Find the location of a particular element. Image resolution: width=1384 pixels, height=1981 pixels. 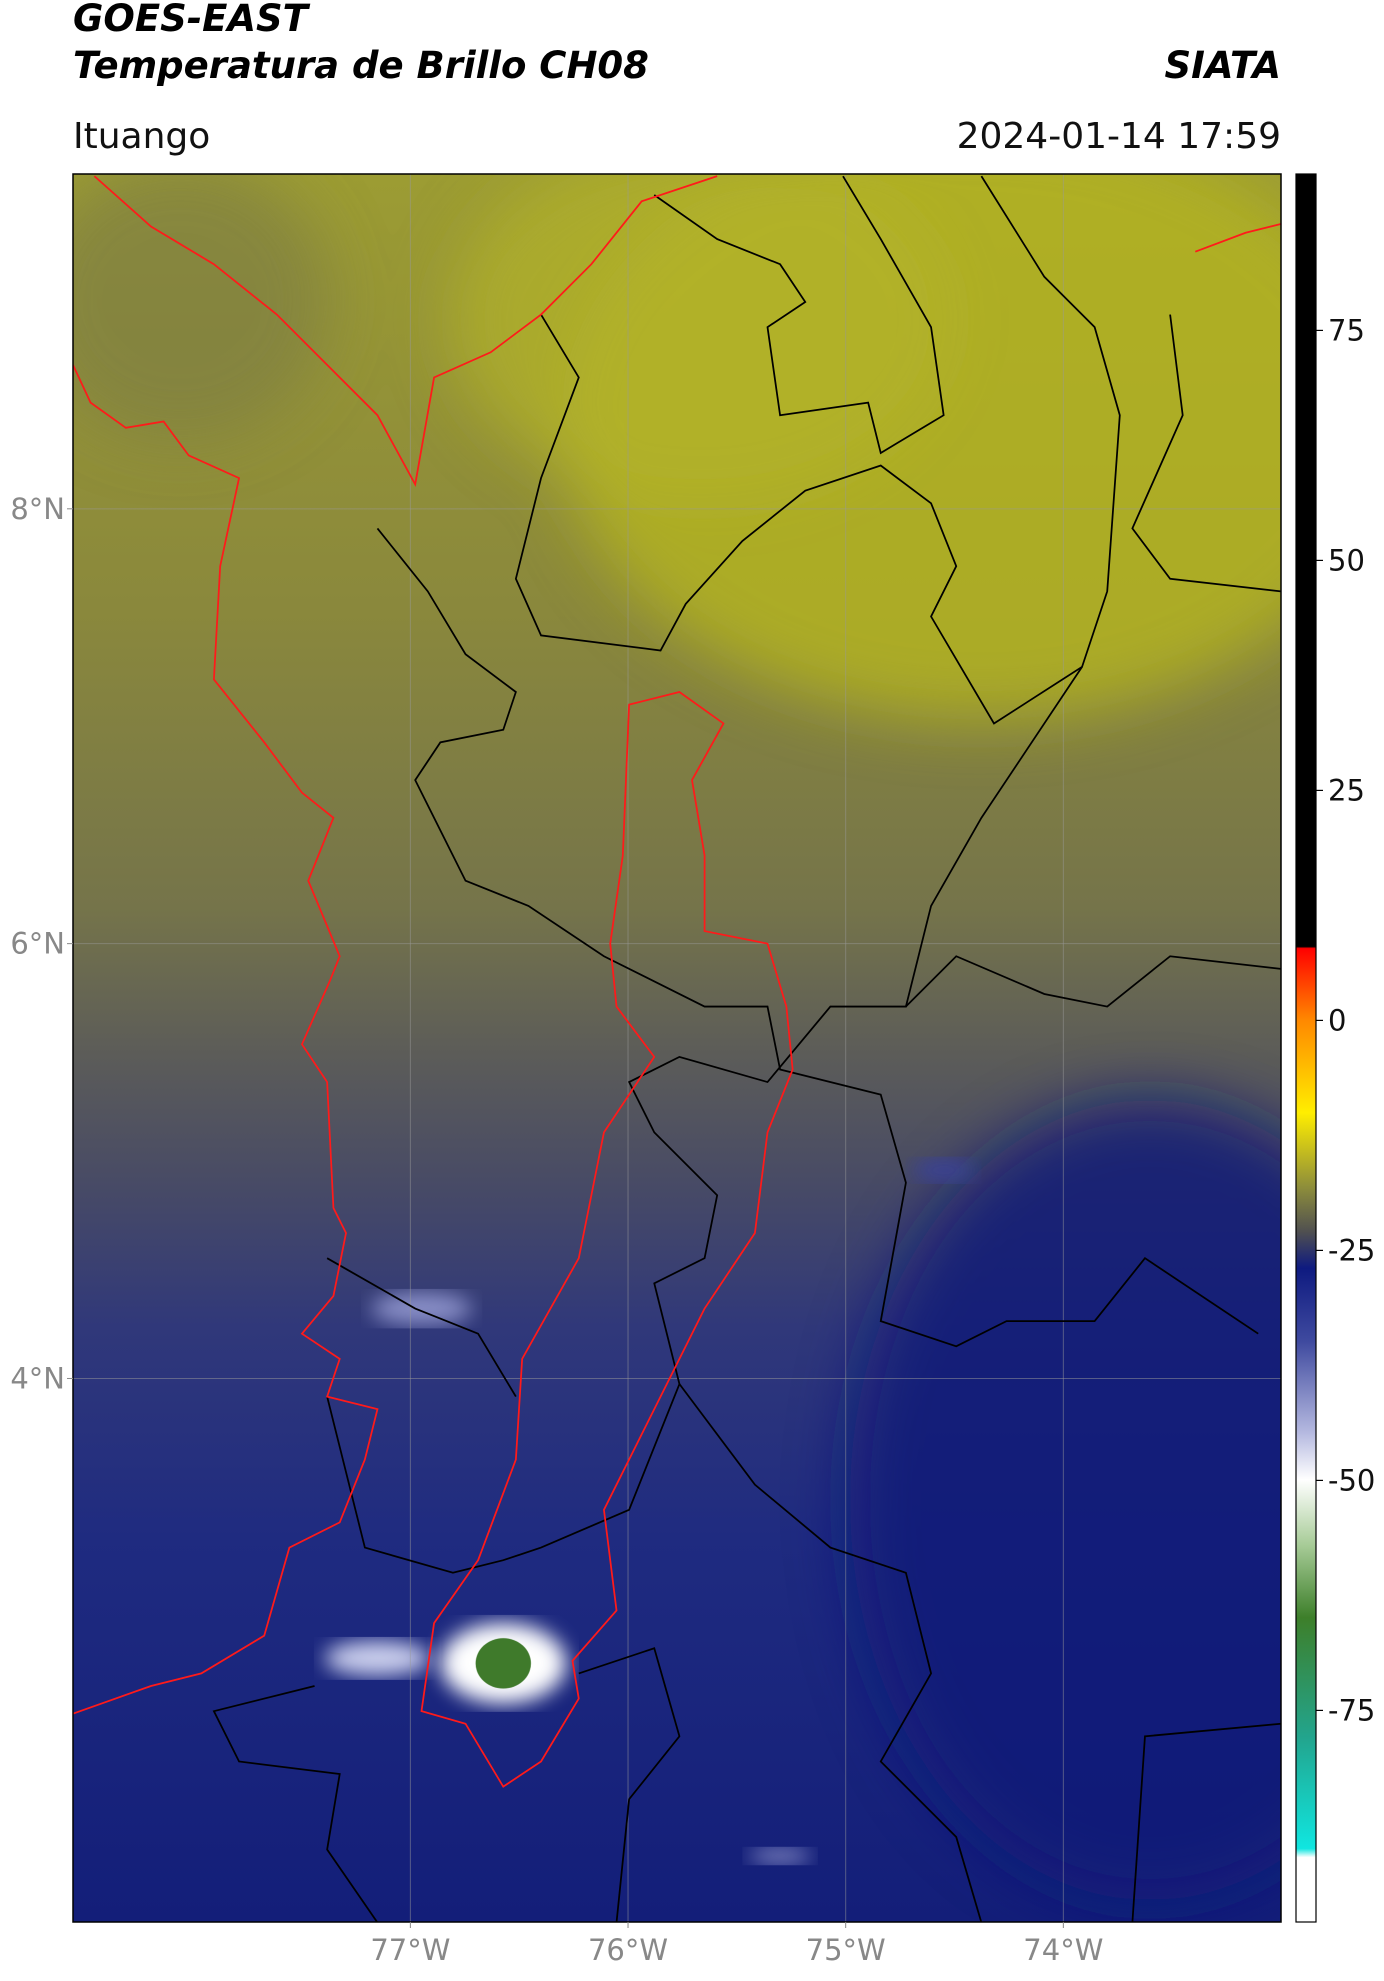

colorbar-tick-label: -25 is located at coordinates (1351, 1250).